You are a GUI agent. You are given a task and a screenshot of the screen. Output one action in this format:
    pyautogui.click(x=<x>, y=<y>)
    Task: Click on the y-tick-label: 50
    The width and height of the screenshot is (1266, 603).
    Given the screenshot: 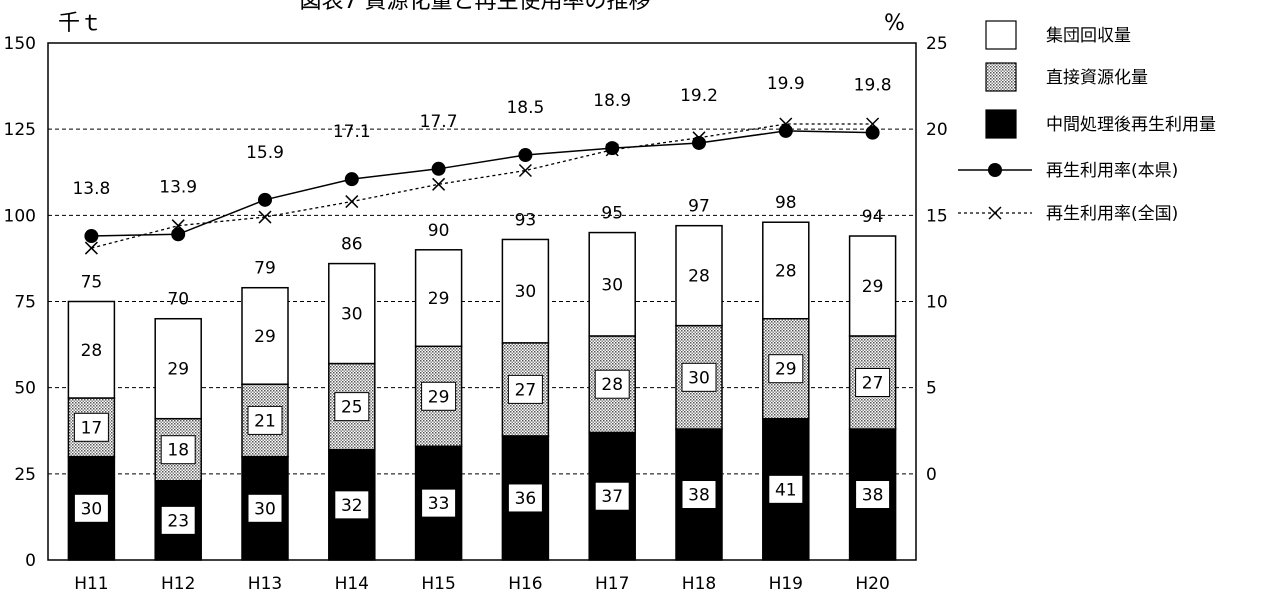 What is the action you would take?
    pyautogui.click(x=25, y=389)
    